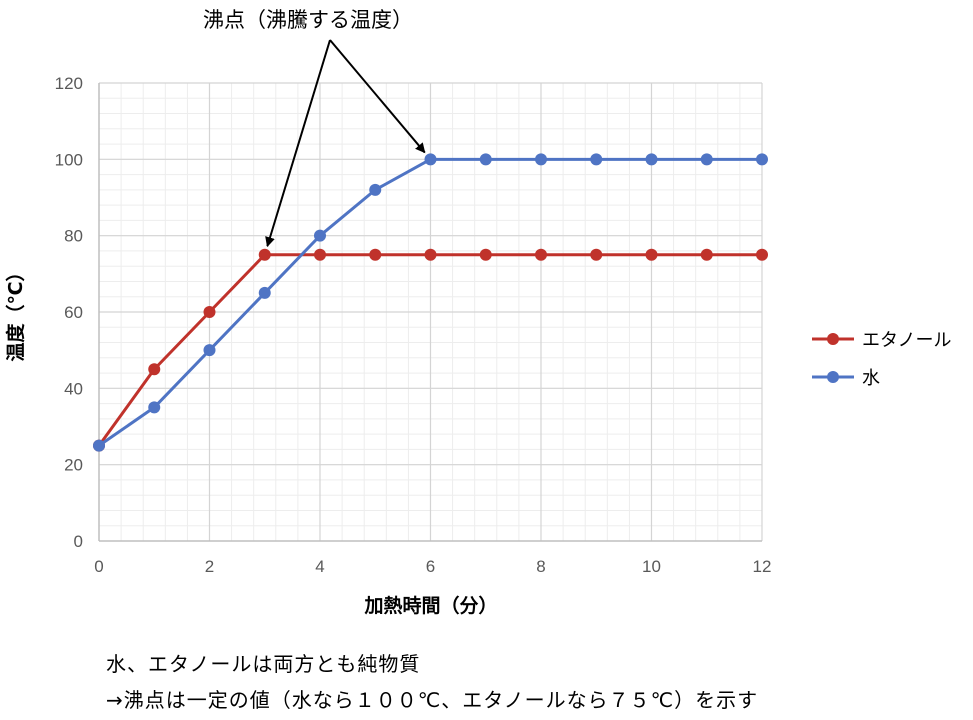 This screenshot has height=720, width=973. I want to click on x-tick-label: 2, so click(209, 566).